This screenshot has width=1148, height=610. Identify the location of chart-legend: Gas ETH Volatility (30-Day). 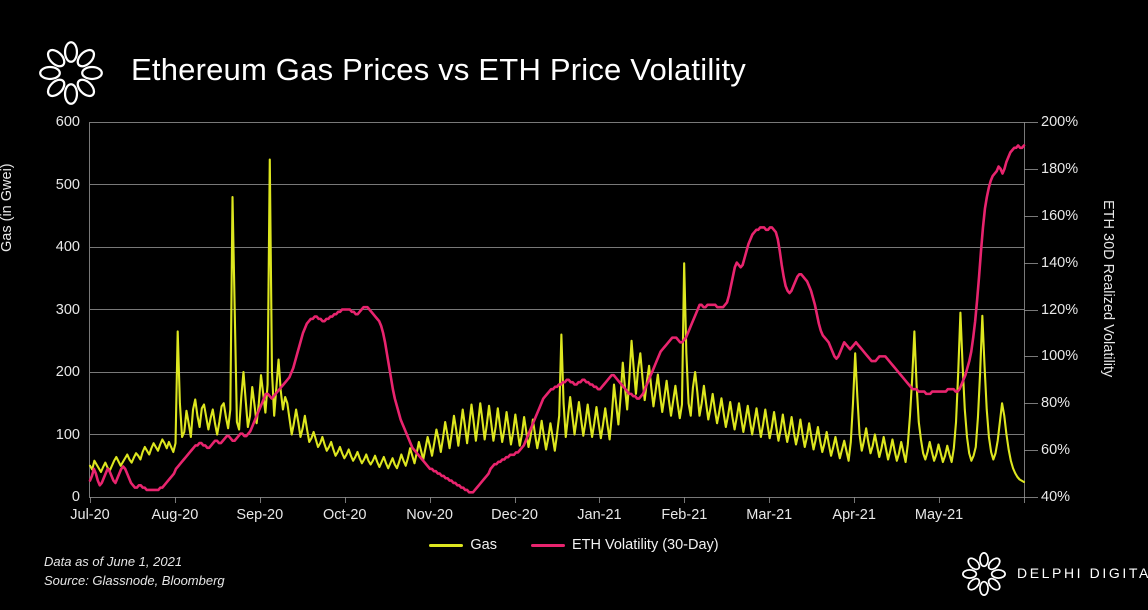
(574, 545).